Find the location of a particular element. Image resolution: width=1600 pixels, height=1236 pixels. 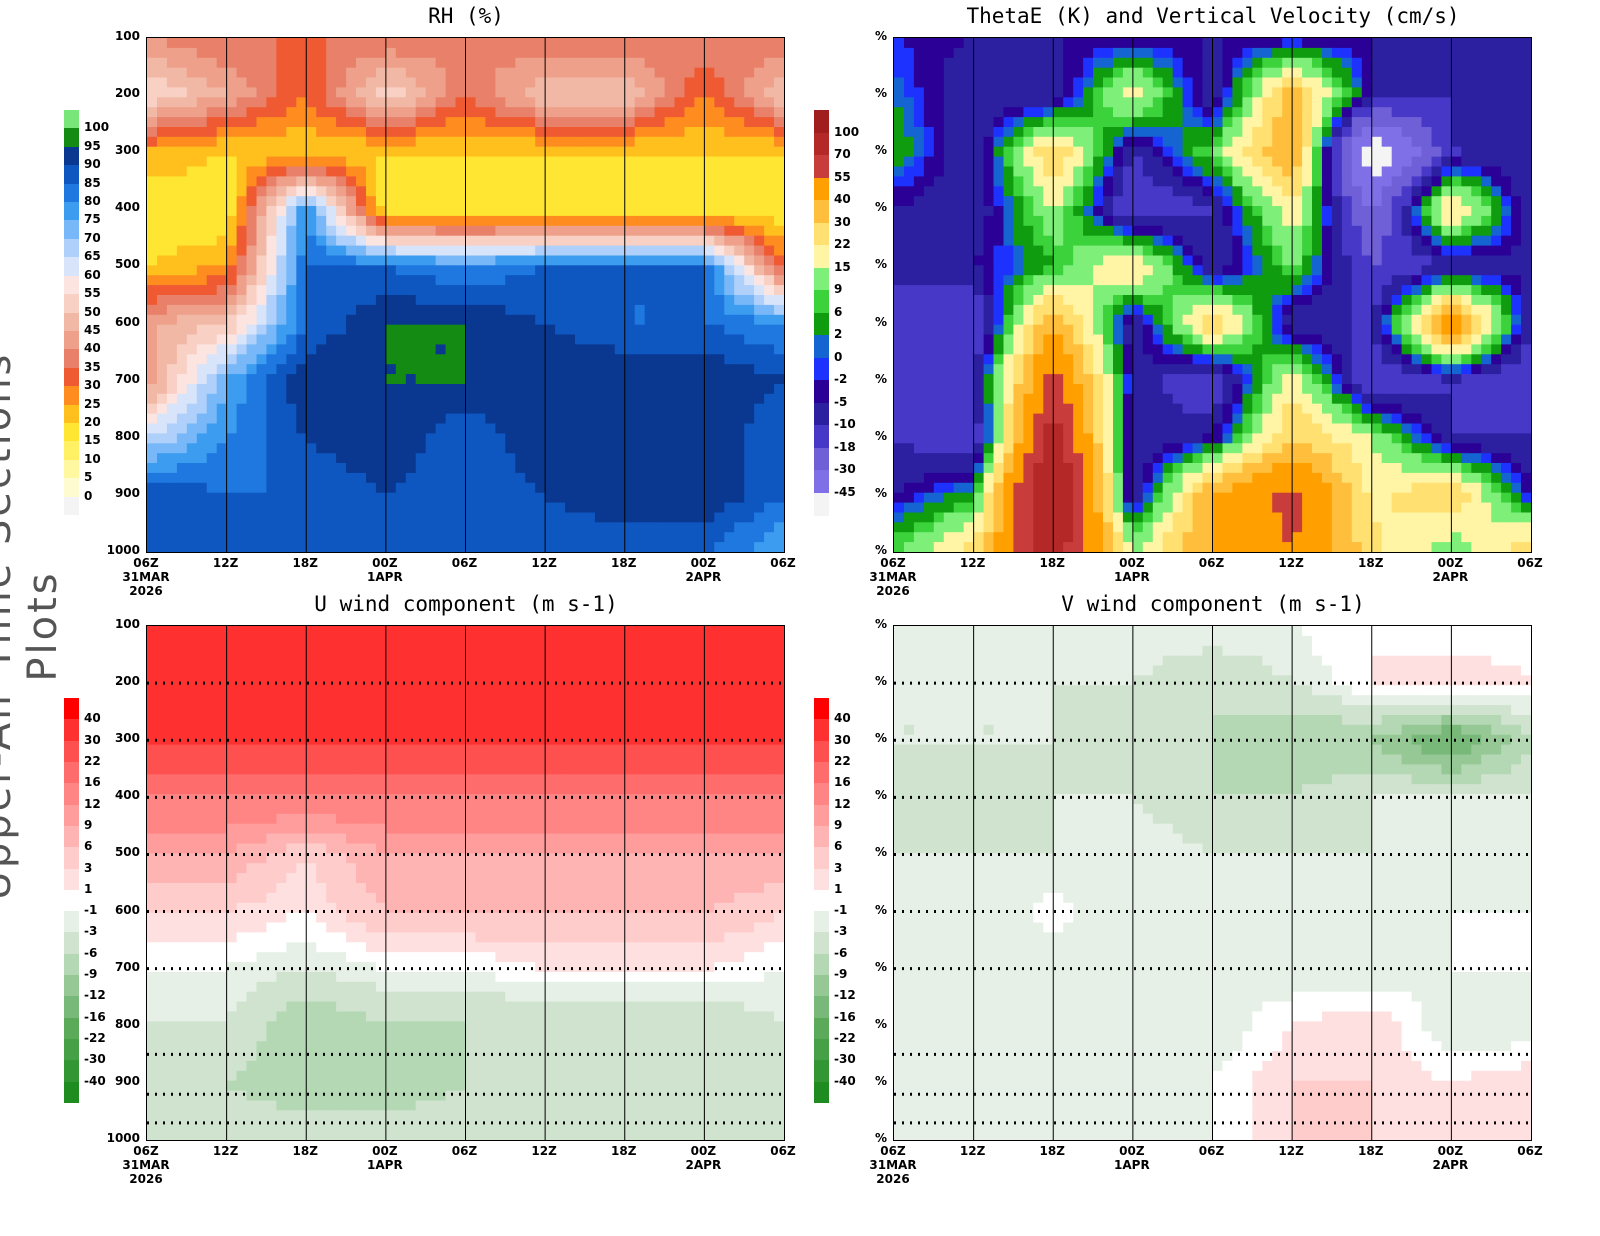

colorbar-label: 55 is located at coordinates (92, 293).